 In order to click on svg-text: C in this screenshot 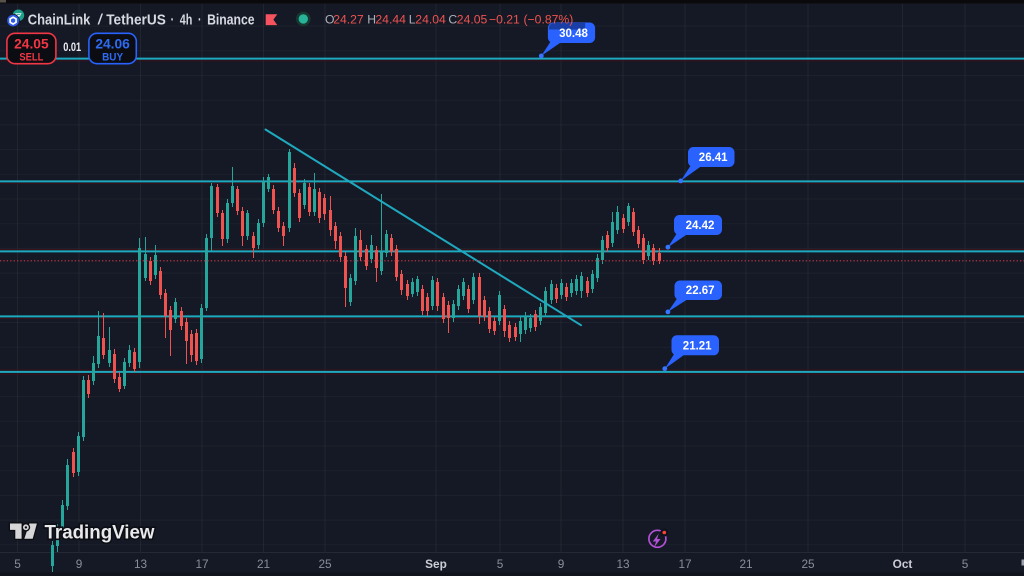, I will do `click(452, 19)`.